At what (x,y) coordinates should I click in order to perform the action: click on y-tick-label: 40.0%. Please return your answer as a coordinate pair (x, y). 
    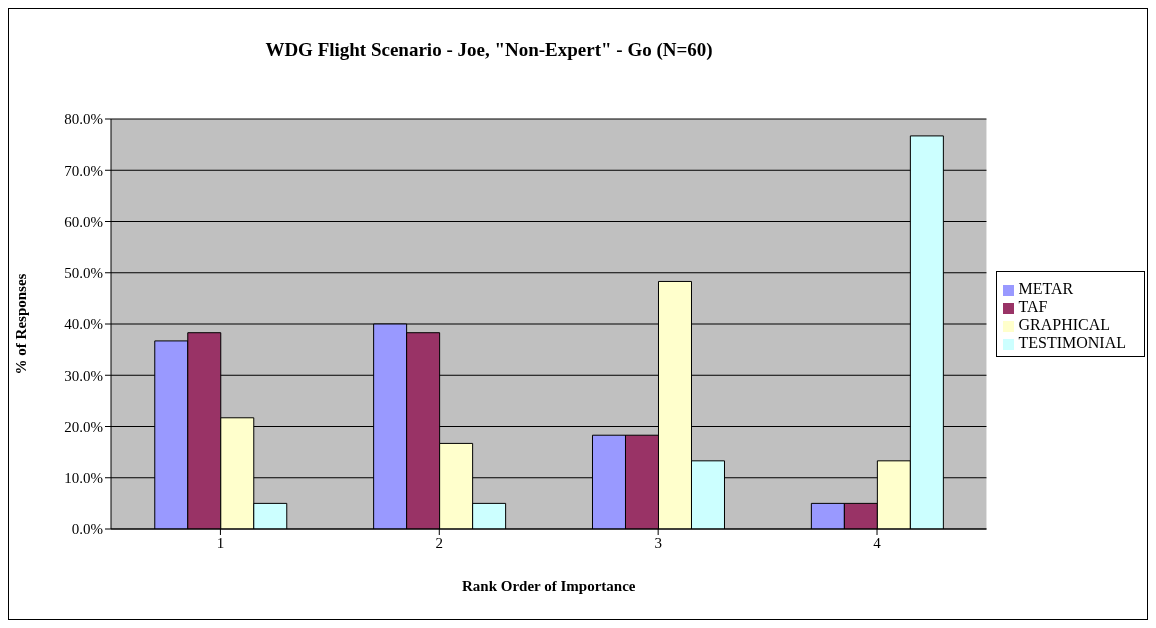
    Looking at the image, I should click on (83, 324).